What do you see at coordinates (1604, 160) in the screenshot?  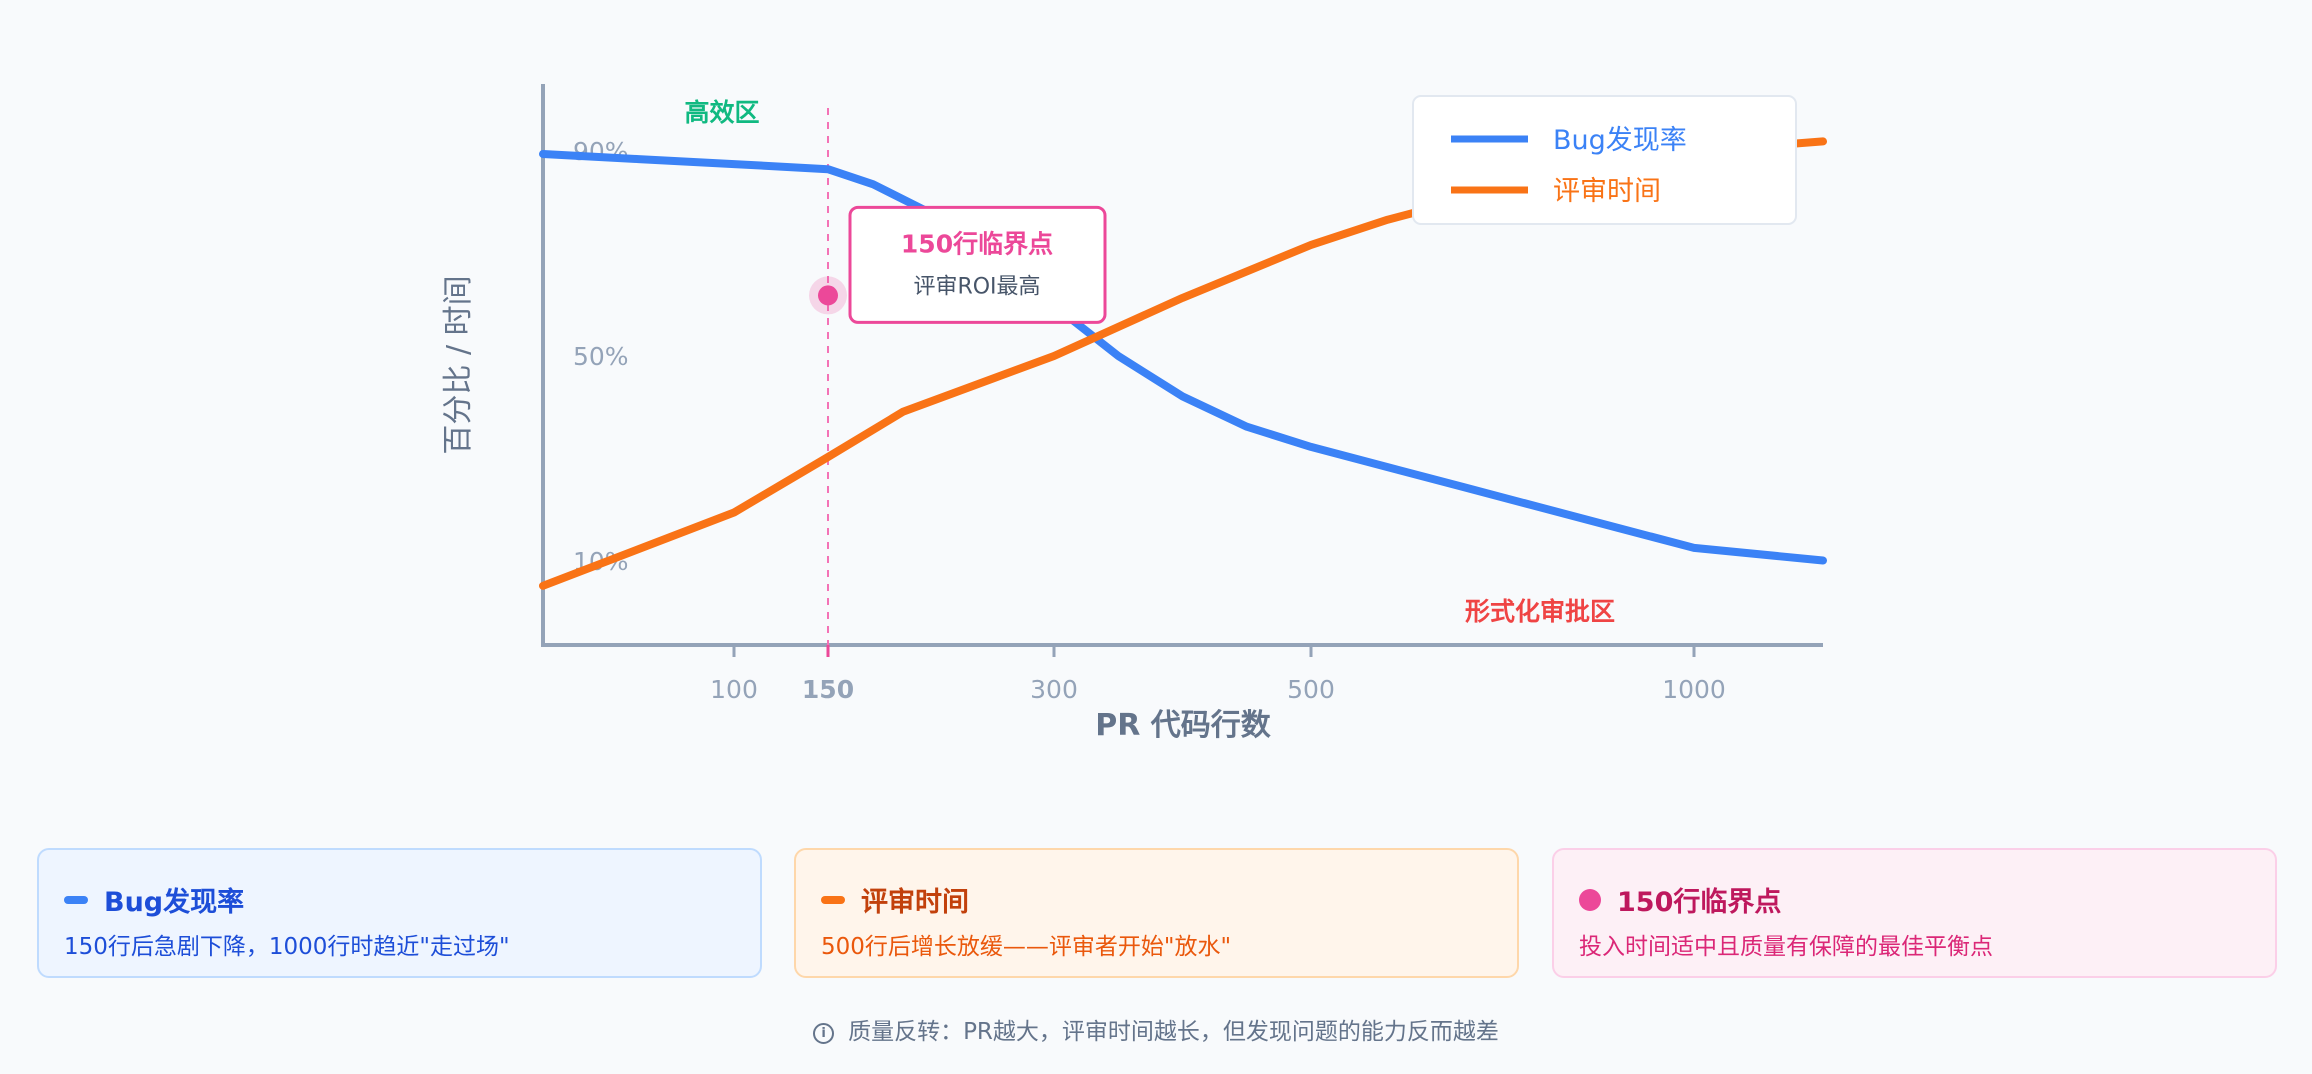 I see `legend: Bug发现率 评审时间` at bounding box center [1604, 160].